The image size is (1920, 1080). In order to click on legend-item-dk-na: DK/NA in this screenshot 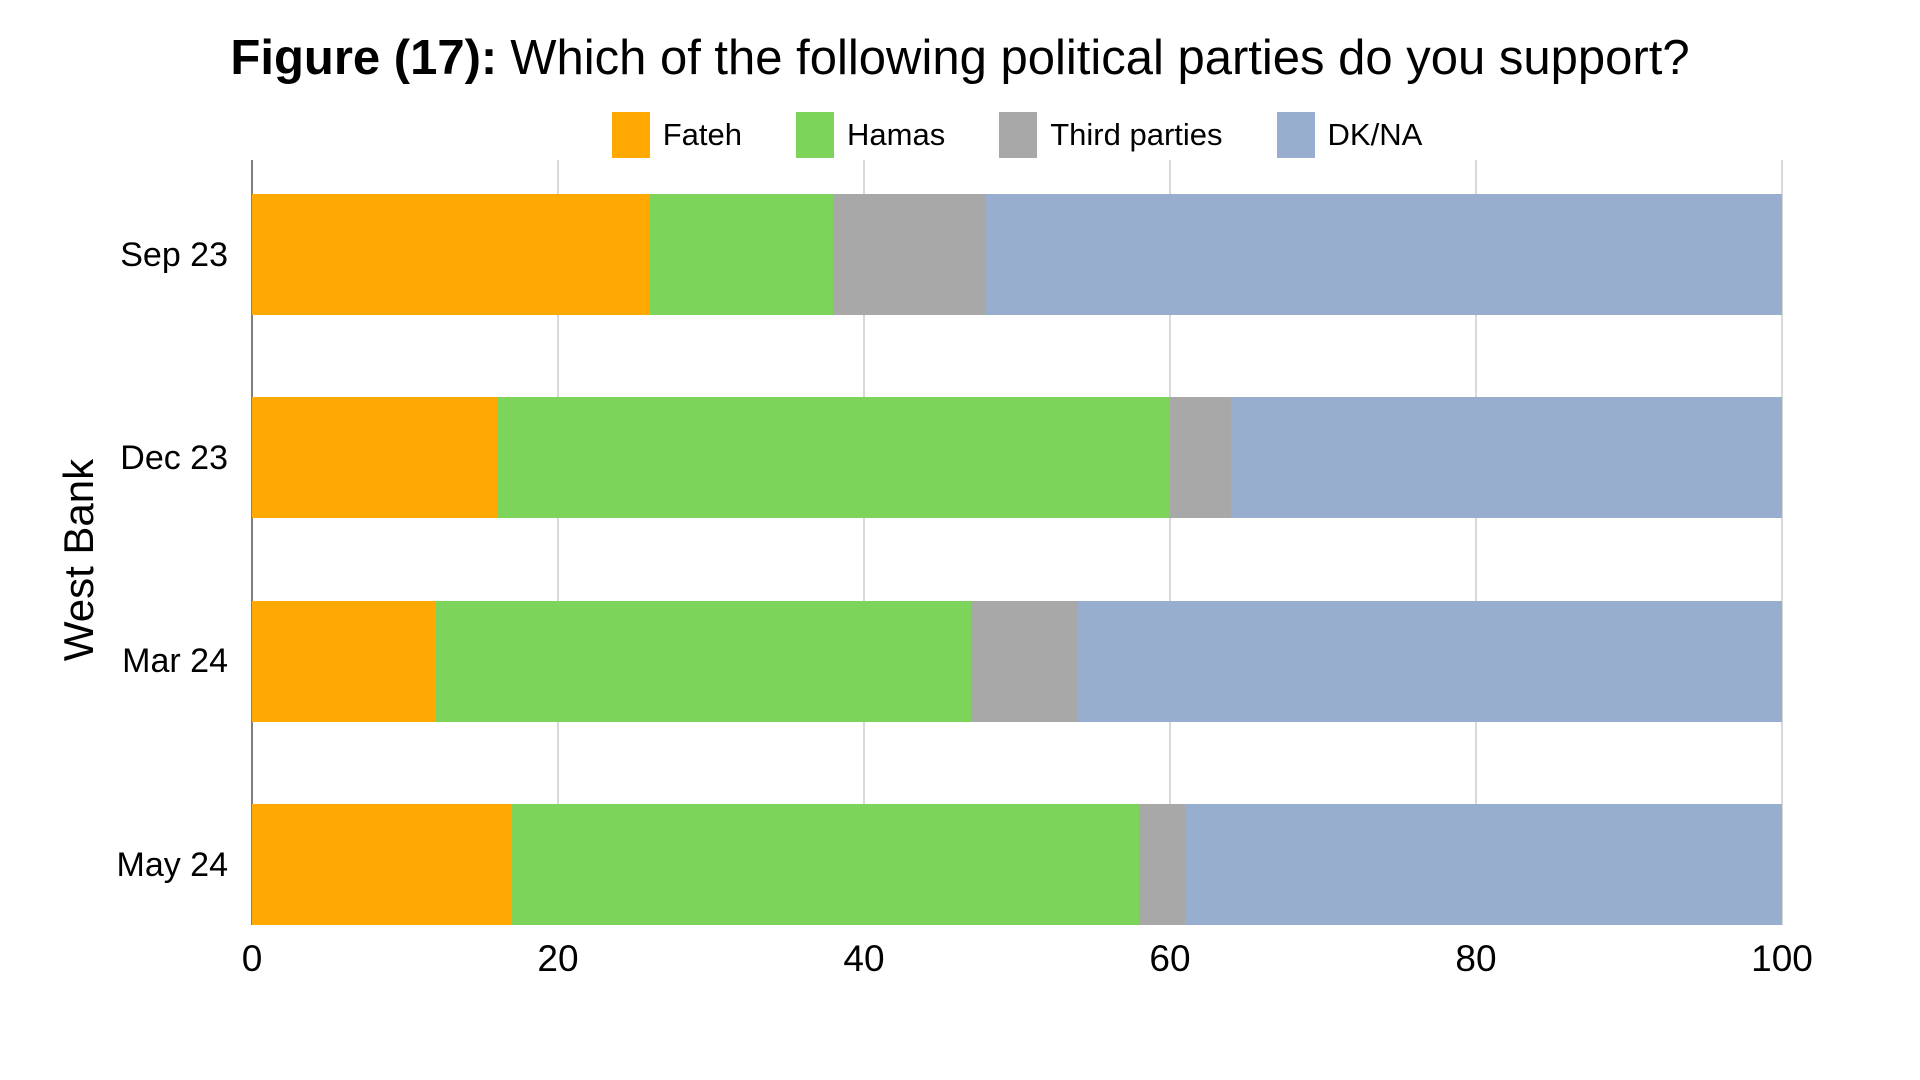, I will do `click(1349, 135)`.